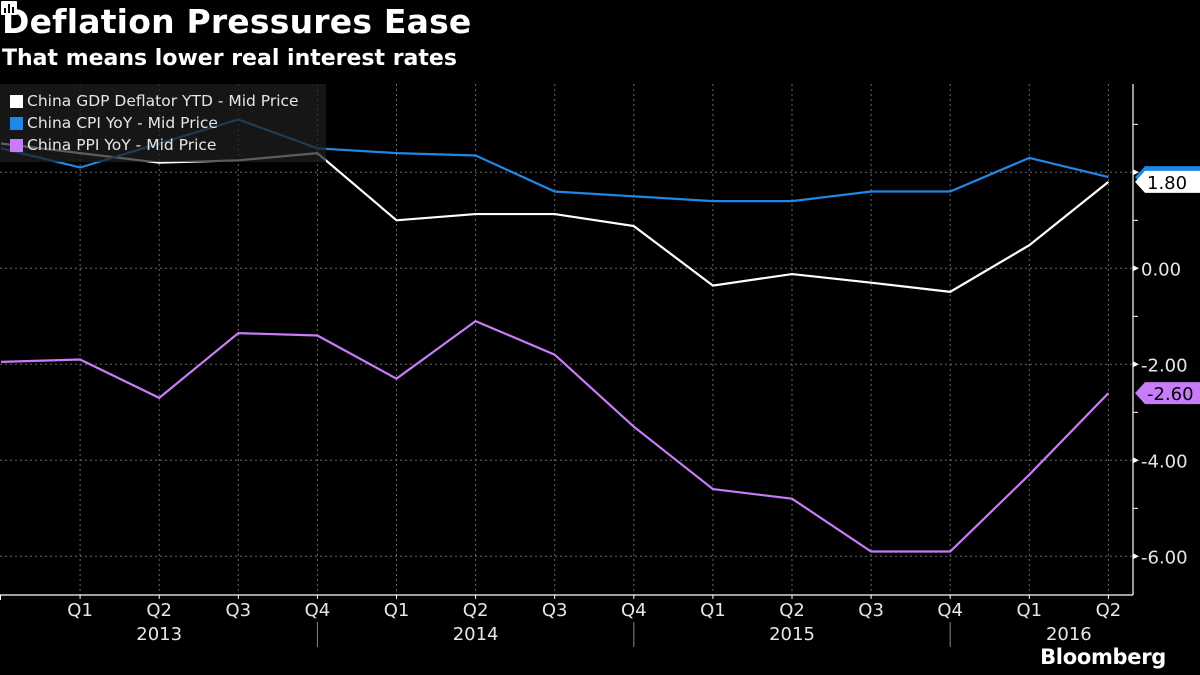 This screenshot has height=675, width=1200. What do you see at coordinates (1167, 285) in the screenshot?
I see `last-value-tags: 1.80 -2.60` at bounding box center [1167, 285].